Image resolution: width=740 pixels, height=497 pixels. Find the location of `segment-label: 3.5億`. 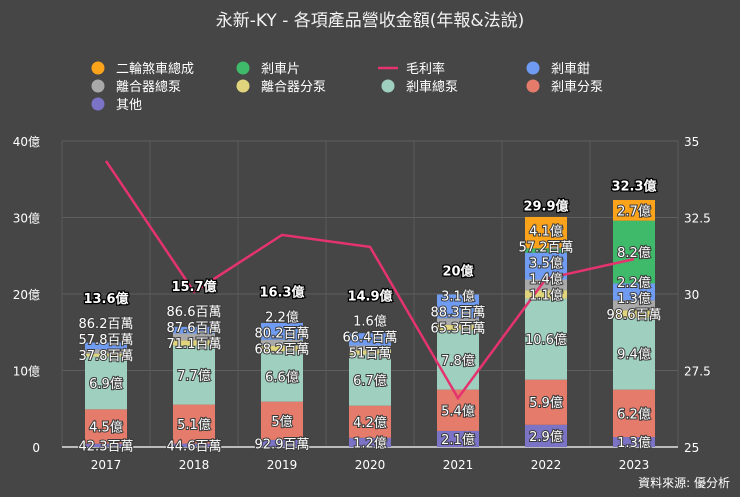

segment-label: 3.5億 is located at coordinates (546, 263).